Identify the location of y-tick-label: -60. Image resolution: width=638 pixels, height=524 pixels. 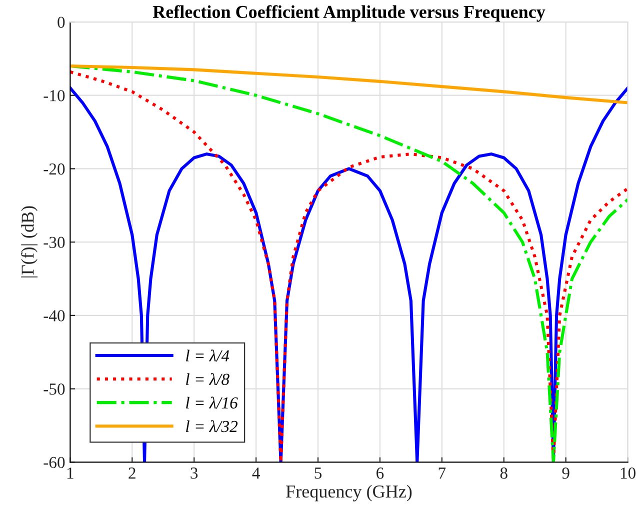
(54, 462).